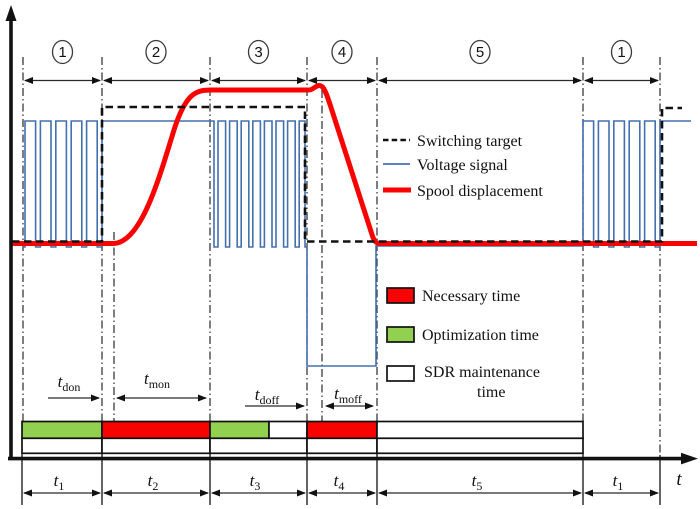 The image size is (700, 509). Describe the element at coordinates (255, 482) in the screenshot. I see `t3-label: t3` at that location.